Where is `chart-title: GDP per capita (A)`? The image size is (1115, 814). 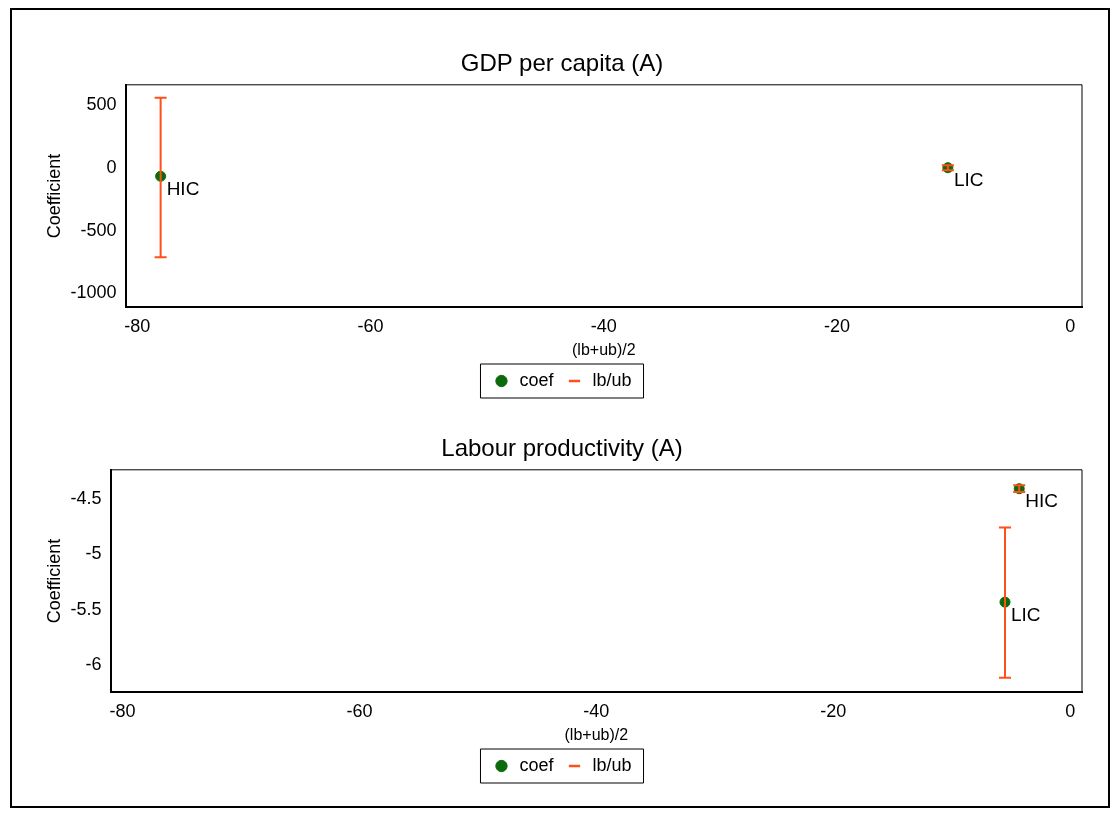
chart-title: GDP per capita (A) is located at coordinates (562, 63).